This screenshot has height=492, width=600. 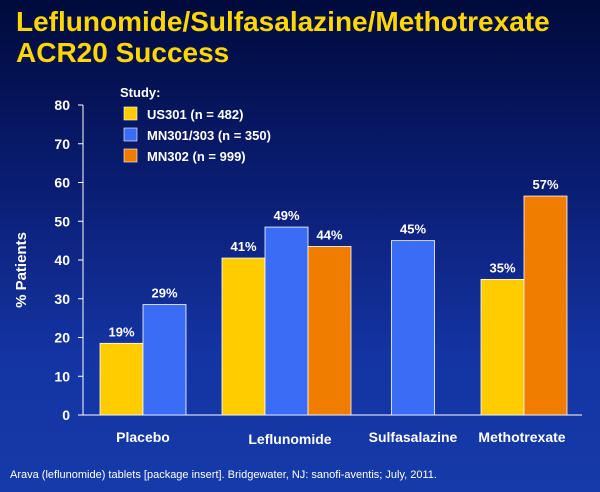 What do you see at coordinates (62, 338) in the screenshot?
I see `y-tick-label: 20` at bounding box center [62, 338].